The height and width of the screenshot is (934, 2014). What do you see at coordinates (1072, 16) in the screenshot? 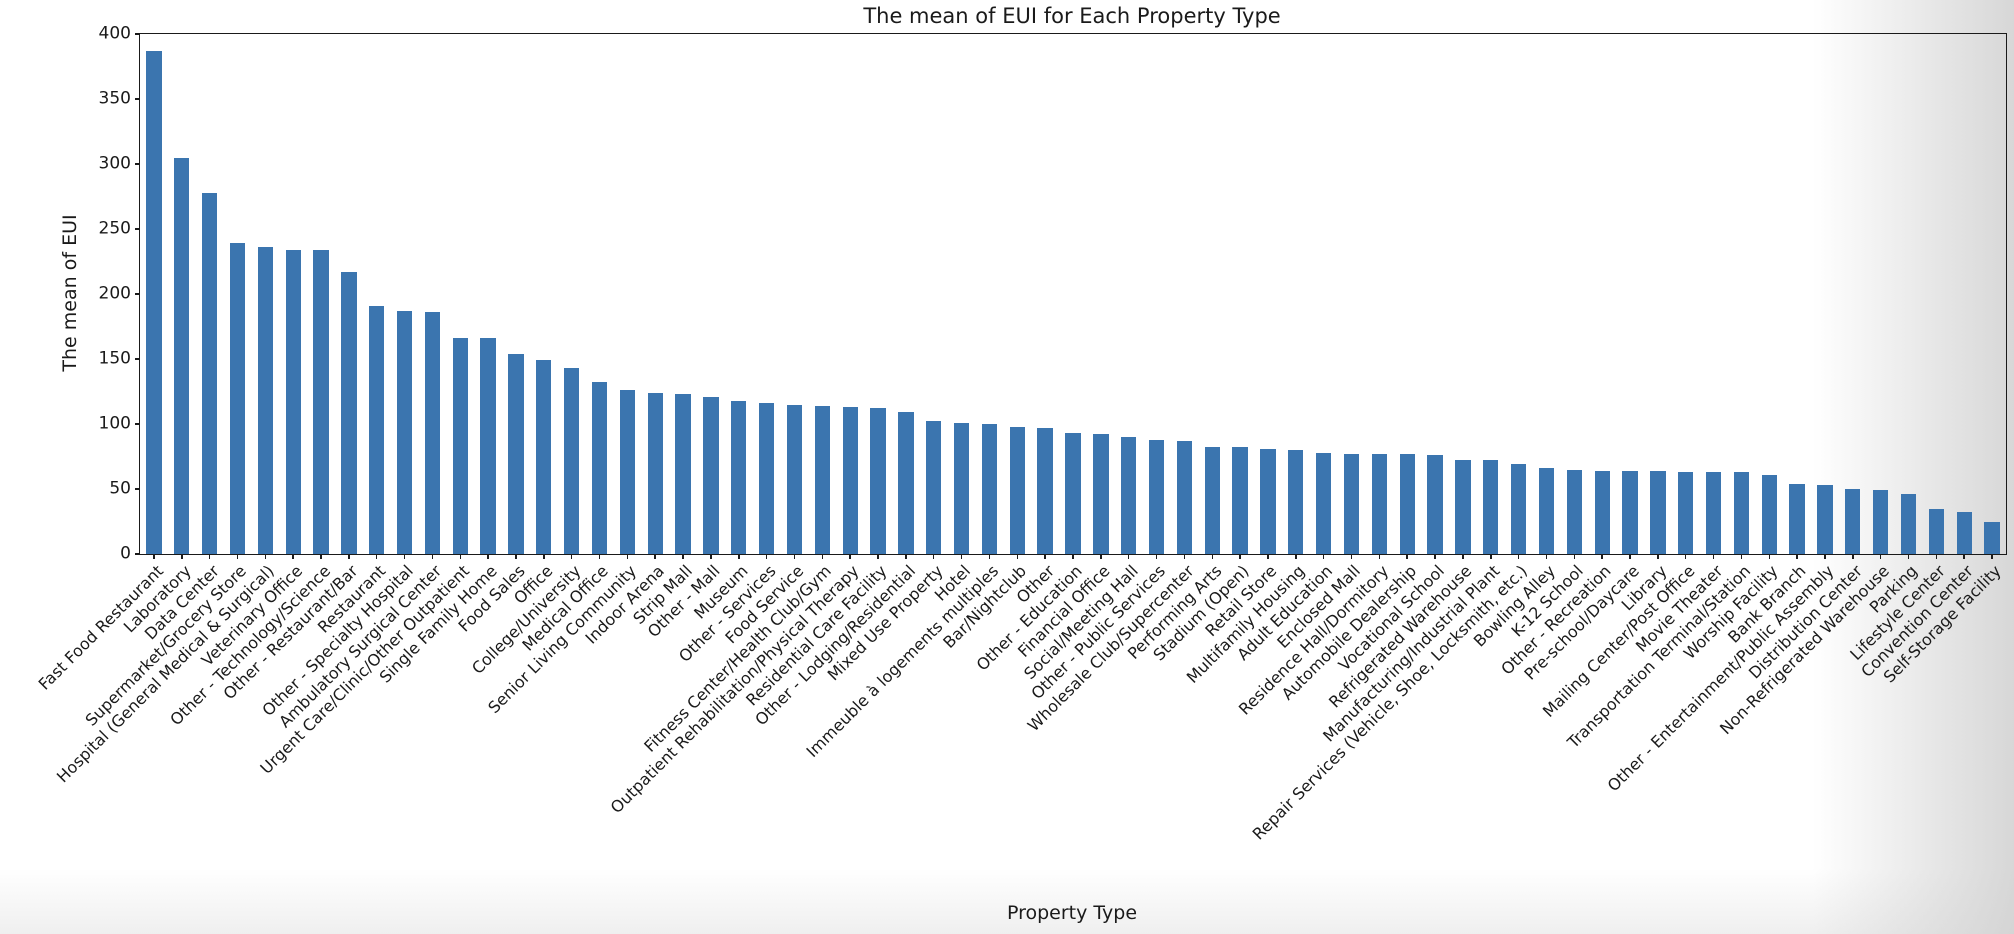
I see `chart-title: The mean of EUI for Each Property Type` at bounding box center [1072, 16].